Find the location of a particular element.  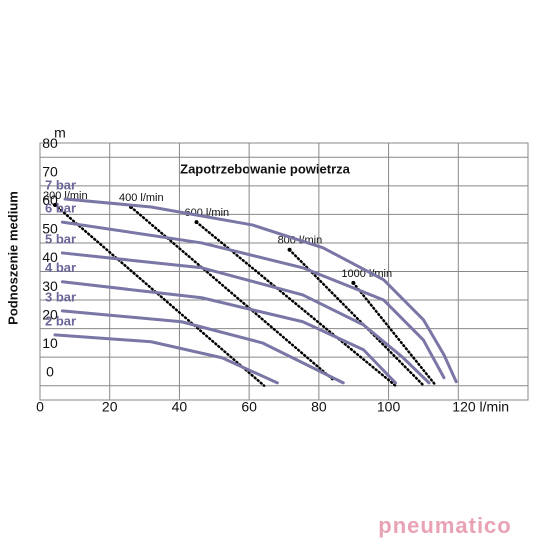

curve-label: 7 bar is located at coordinates (60, 184).